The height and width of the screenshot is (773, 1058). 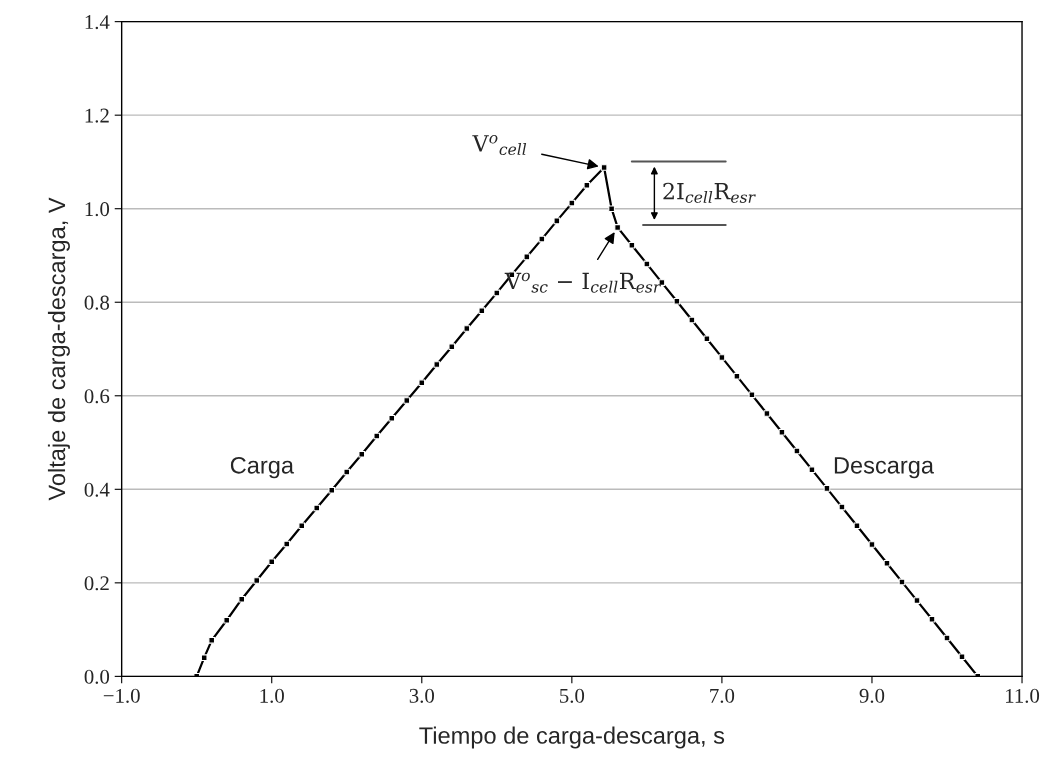 I want to click on annotation: V$^{o}$$_{sc}$ − I$_{cell}$R$_{esr}$, so click(x=583, y=282).